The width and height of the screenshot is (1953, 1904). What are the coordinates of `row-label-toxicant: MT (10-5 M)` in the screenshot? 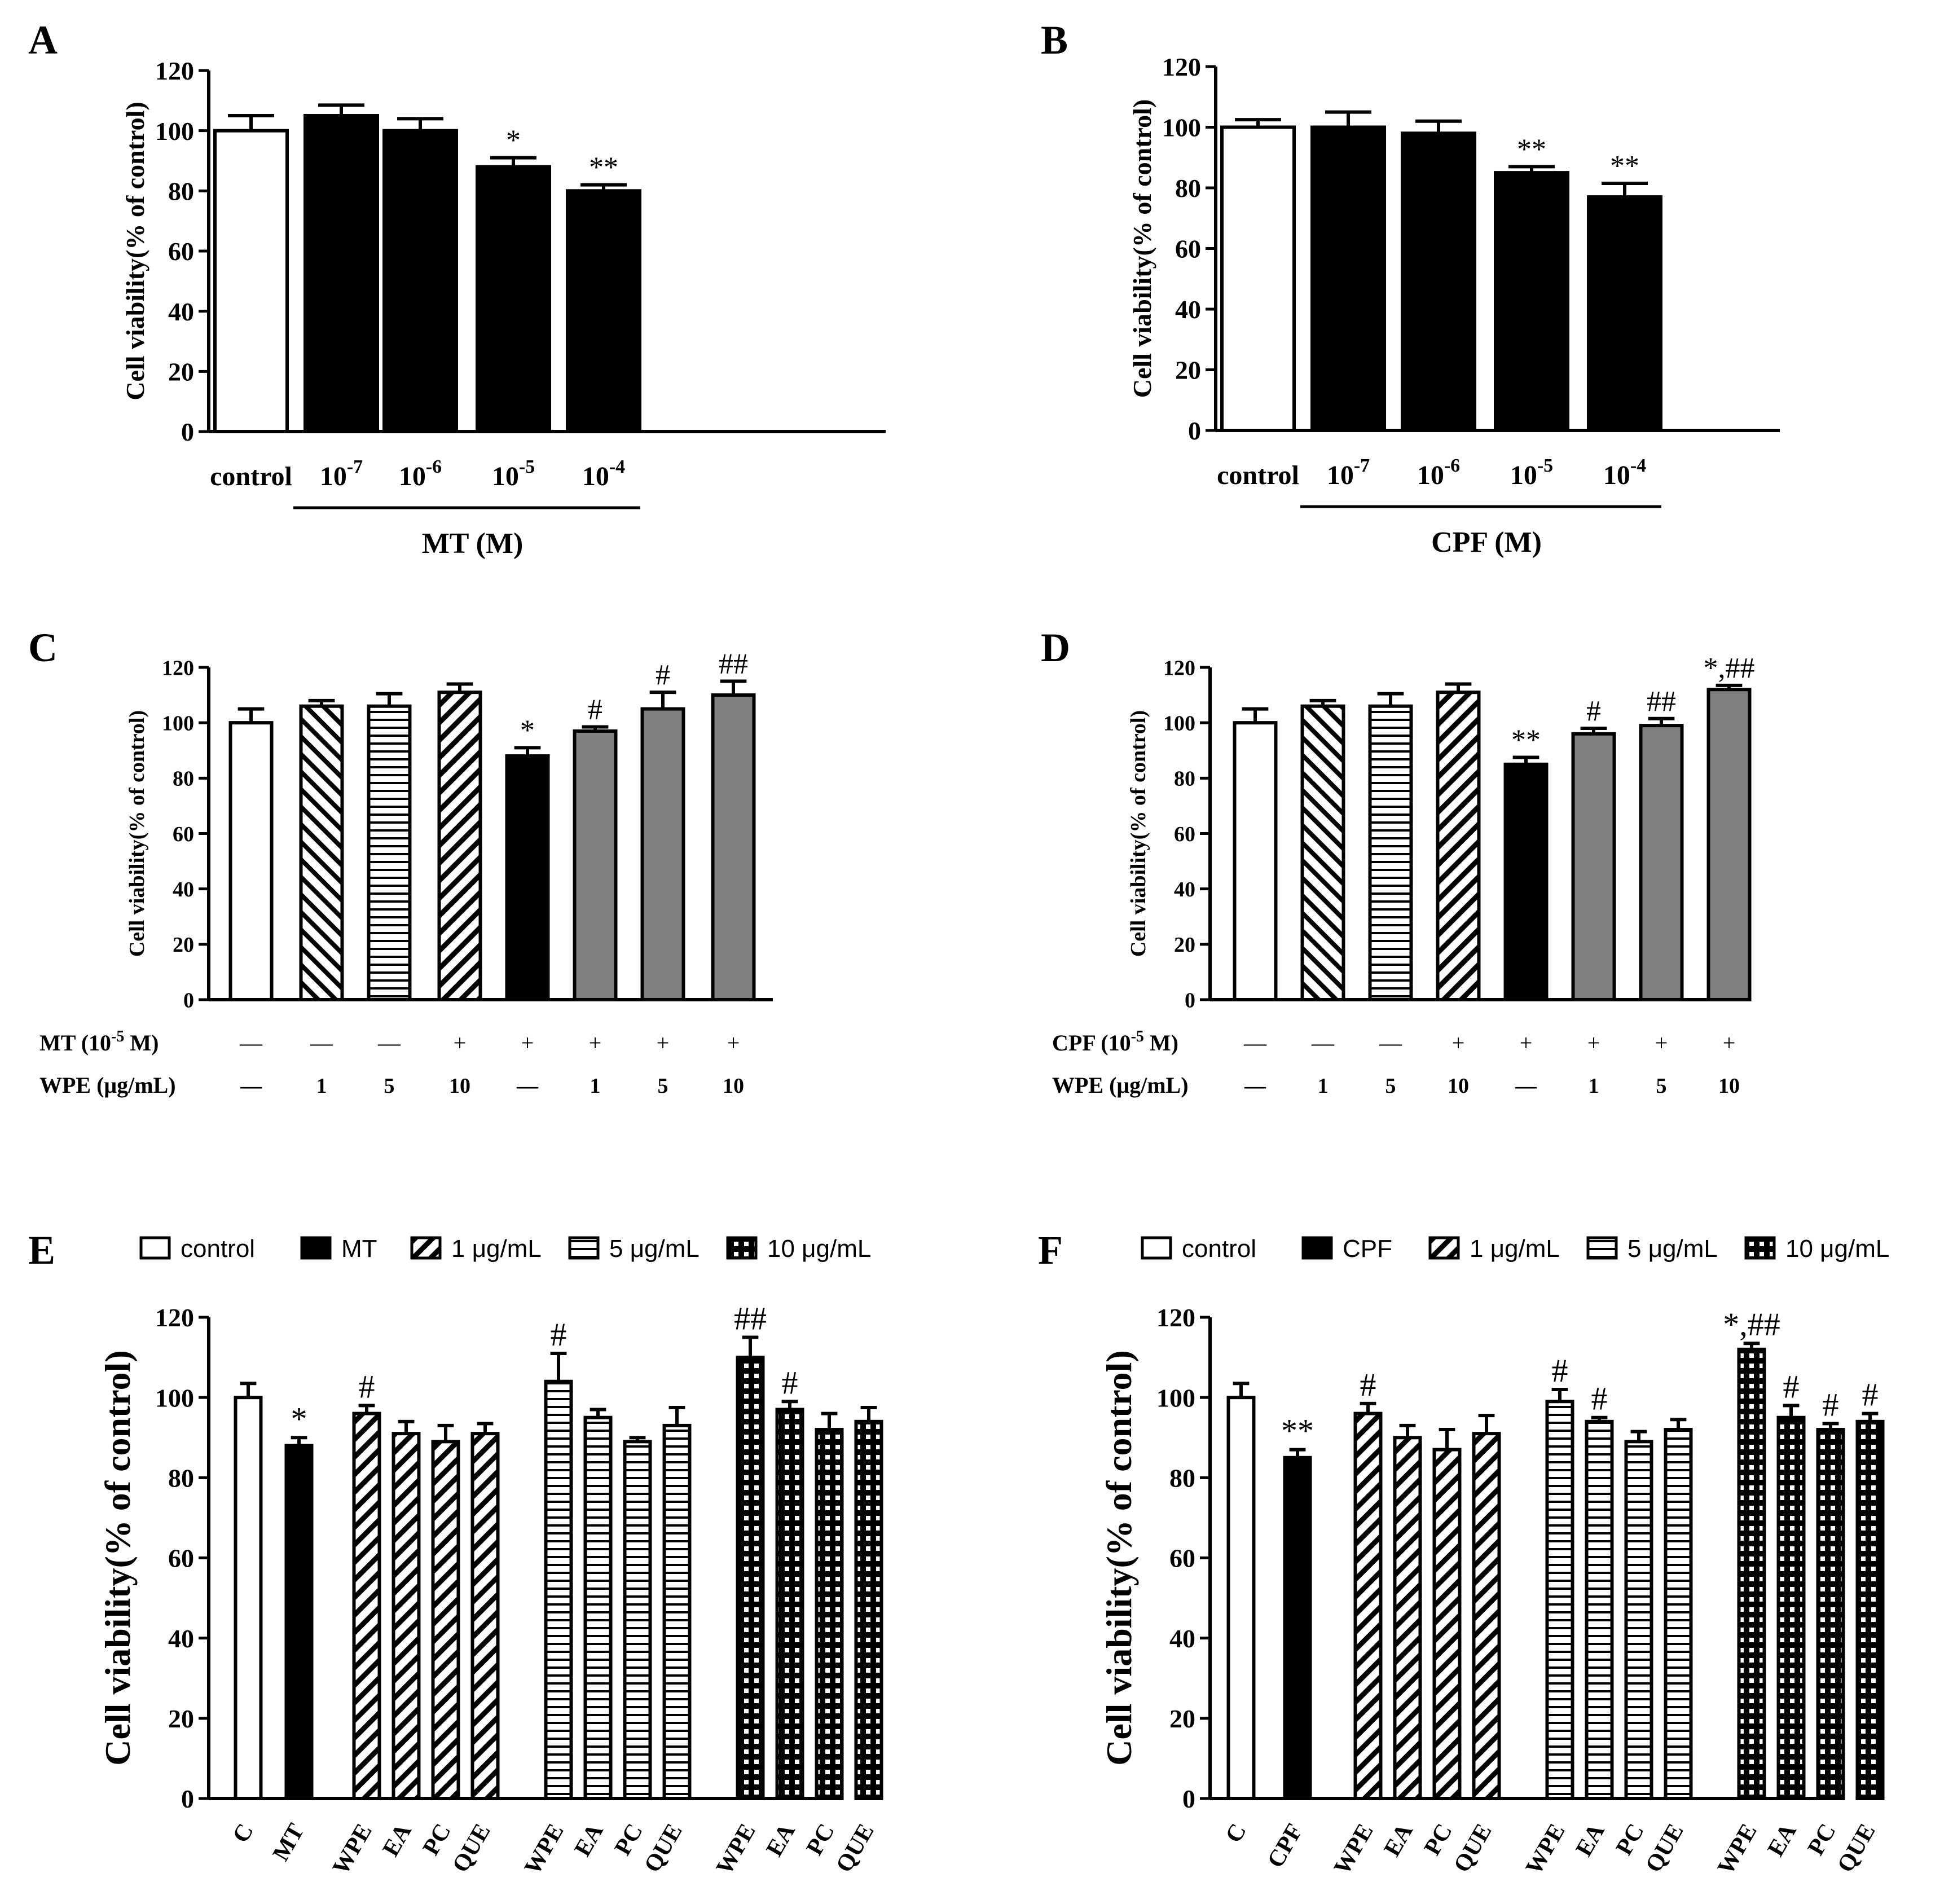 It's located at (99, 1042).